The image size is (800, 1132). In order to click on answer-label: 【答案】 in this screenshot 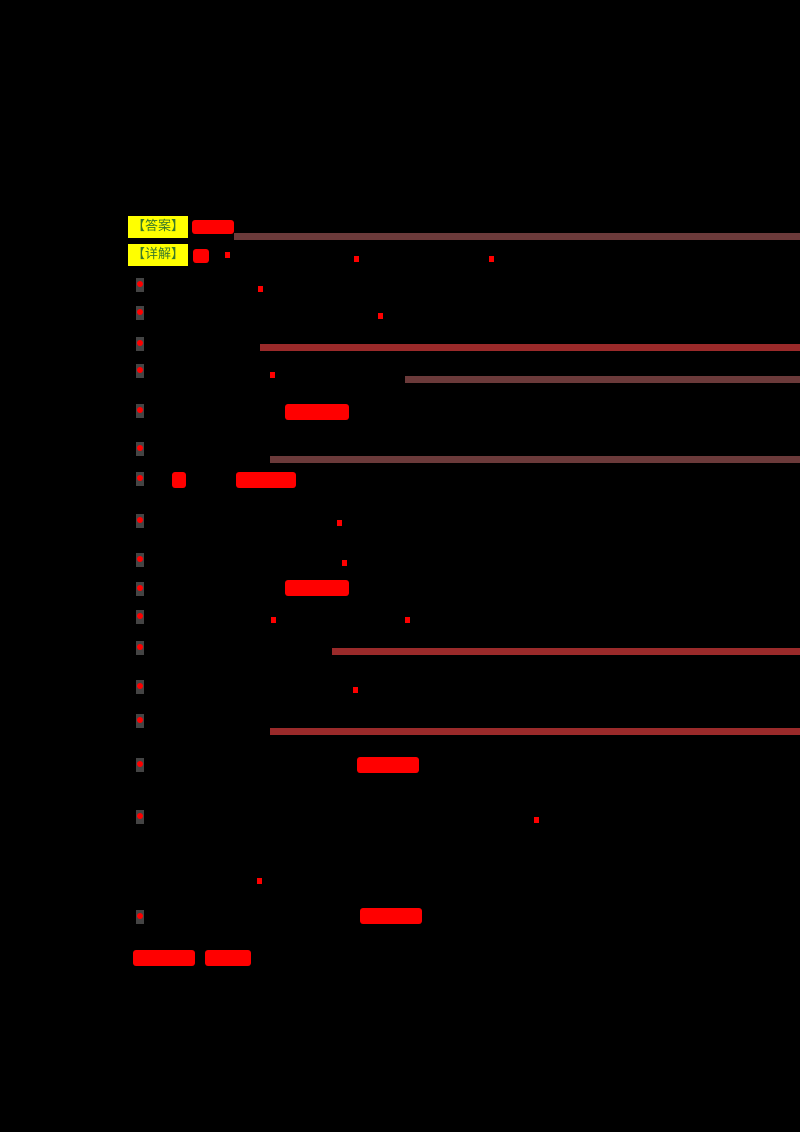, I will do `click(158, 227)`.